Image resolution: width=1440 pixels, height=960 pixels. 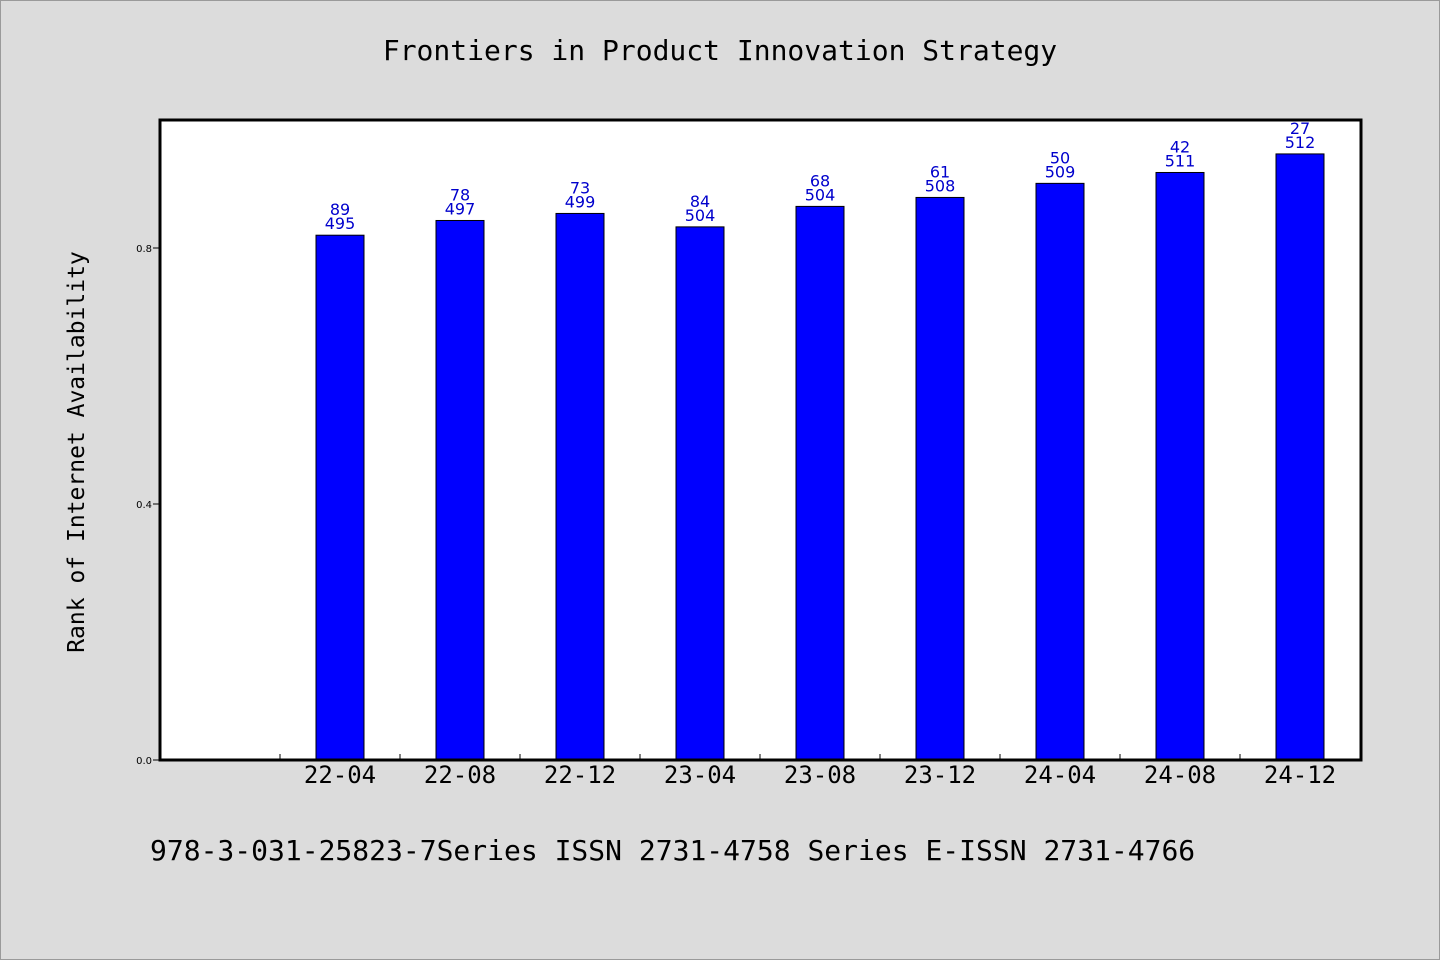 What do you see at coordinates (340, 223) in the screenshot?
I see `data-label-bottom: 495` at bounding box center [340, 223].